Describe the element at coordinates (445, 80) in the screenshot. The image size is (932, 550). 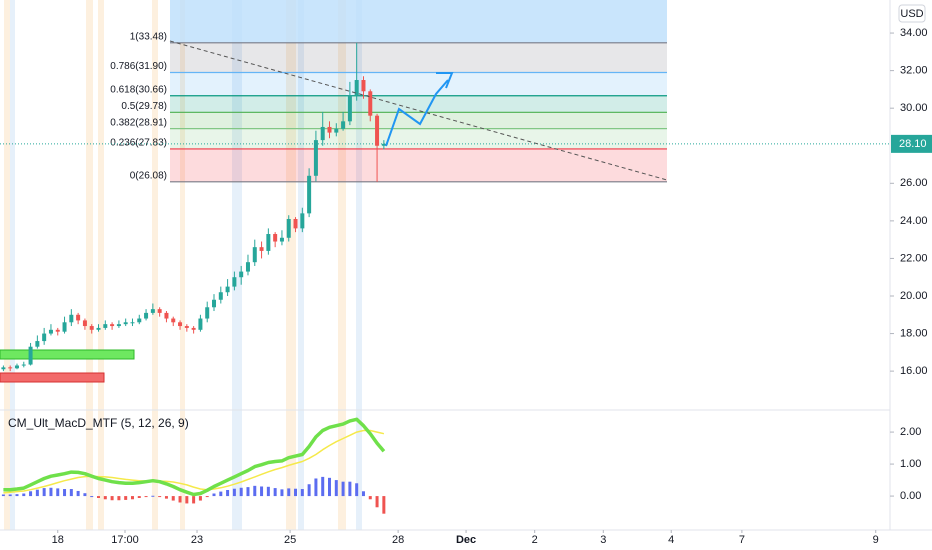
I see `arrow-head` at that location.